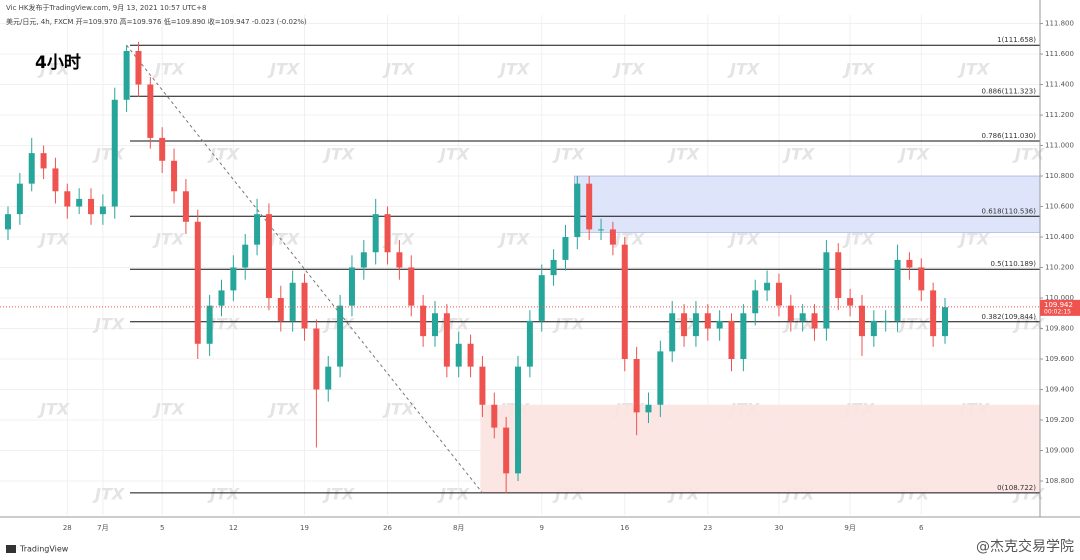 The width and height of the screenshot is (1080, 560). What do you see at coordinates (707, 528) in the screenshot?
I see `x-tick-label: 23` at bounding box center [707, 528].